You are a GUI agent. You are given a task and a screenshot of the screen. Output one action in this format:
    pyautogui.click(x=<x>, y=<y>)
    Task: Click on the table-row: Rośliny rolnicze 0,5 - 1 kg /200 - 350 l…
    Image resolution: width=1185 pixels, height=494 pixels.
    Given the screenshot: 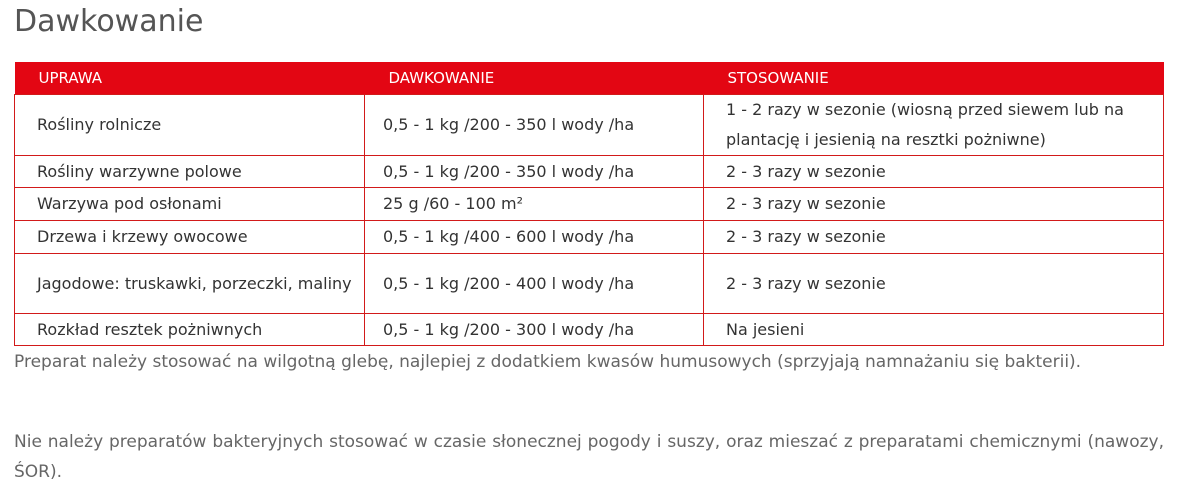 What is the action you would take?
    pyautogui.click(x=589, y=125)
    